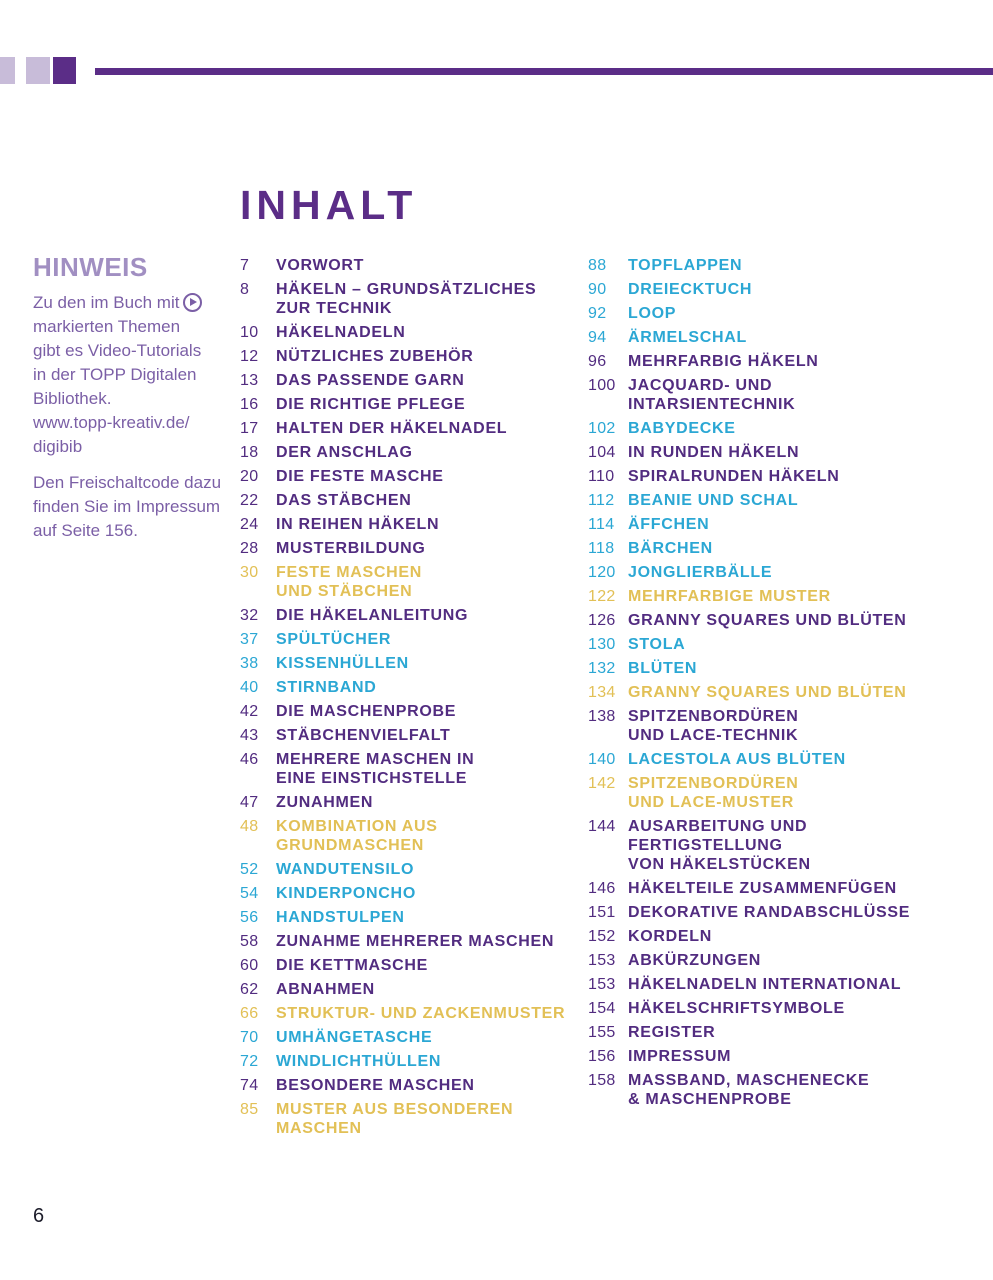 Image resolution: width=993 pixels, height=1280 pixels. Describe the element at coordinates (602, 668) in the screenshot. I see `toc-entry-page-number: 132` at that location.